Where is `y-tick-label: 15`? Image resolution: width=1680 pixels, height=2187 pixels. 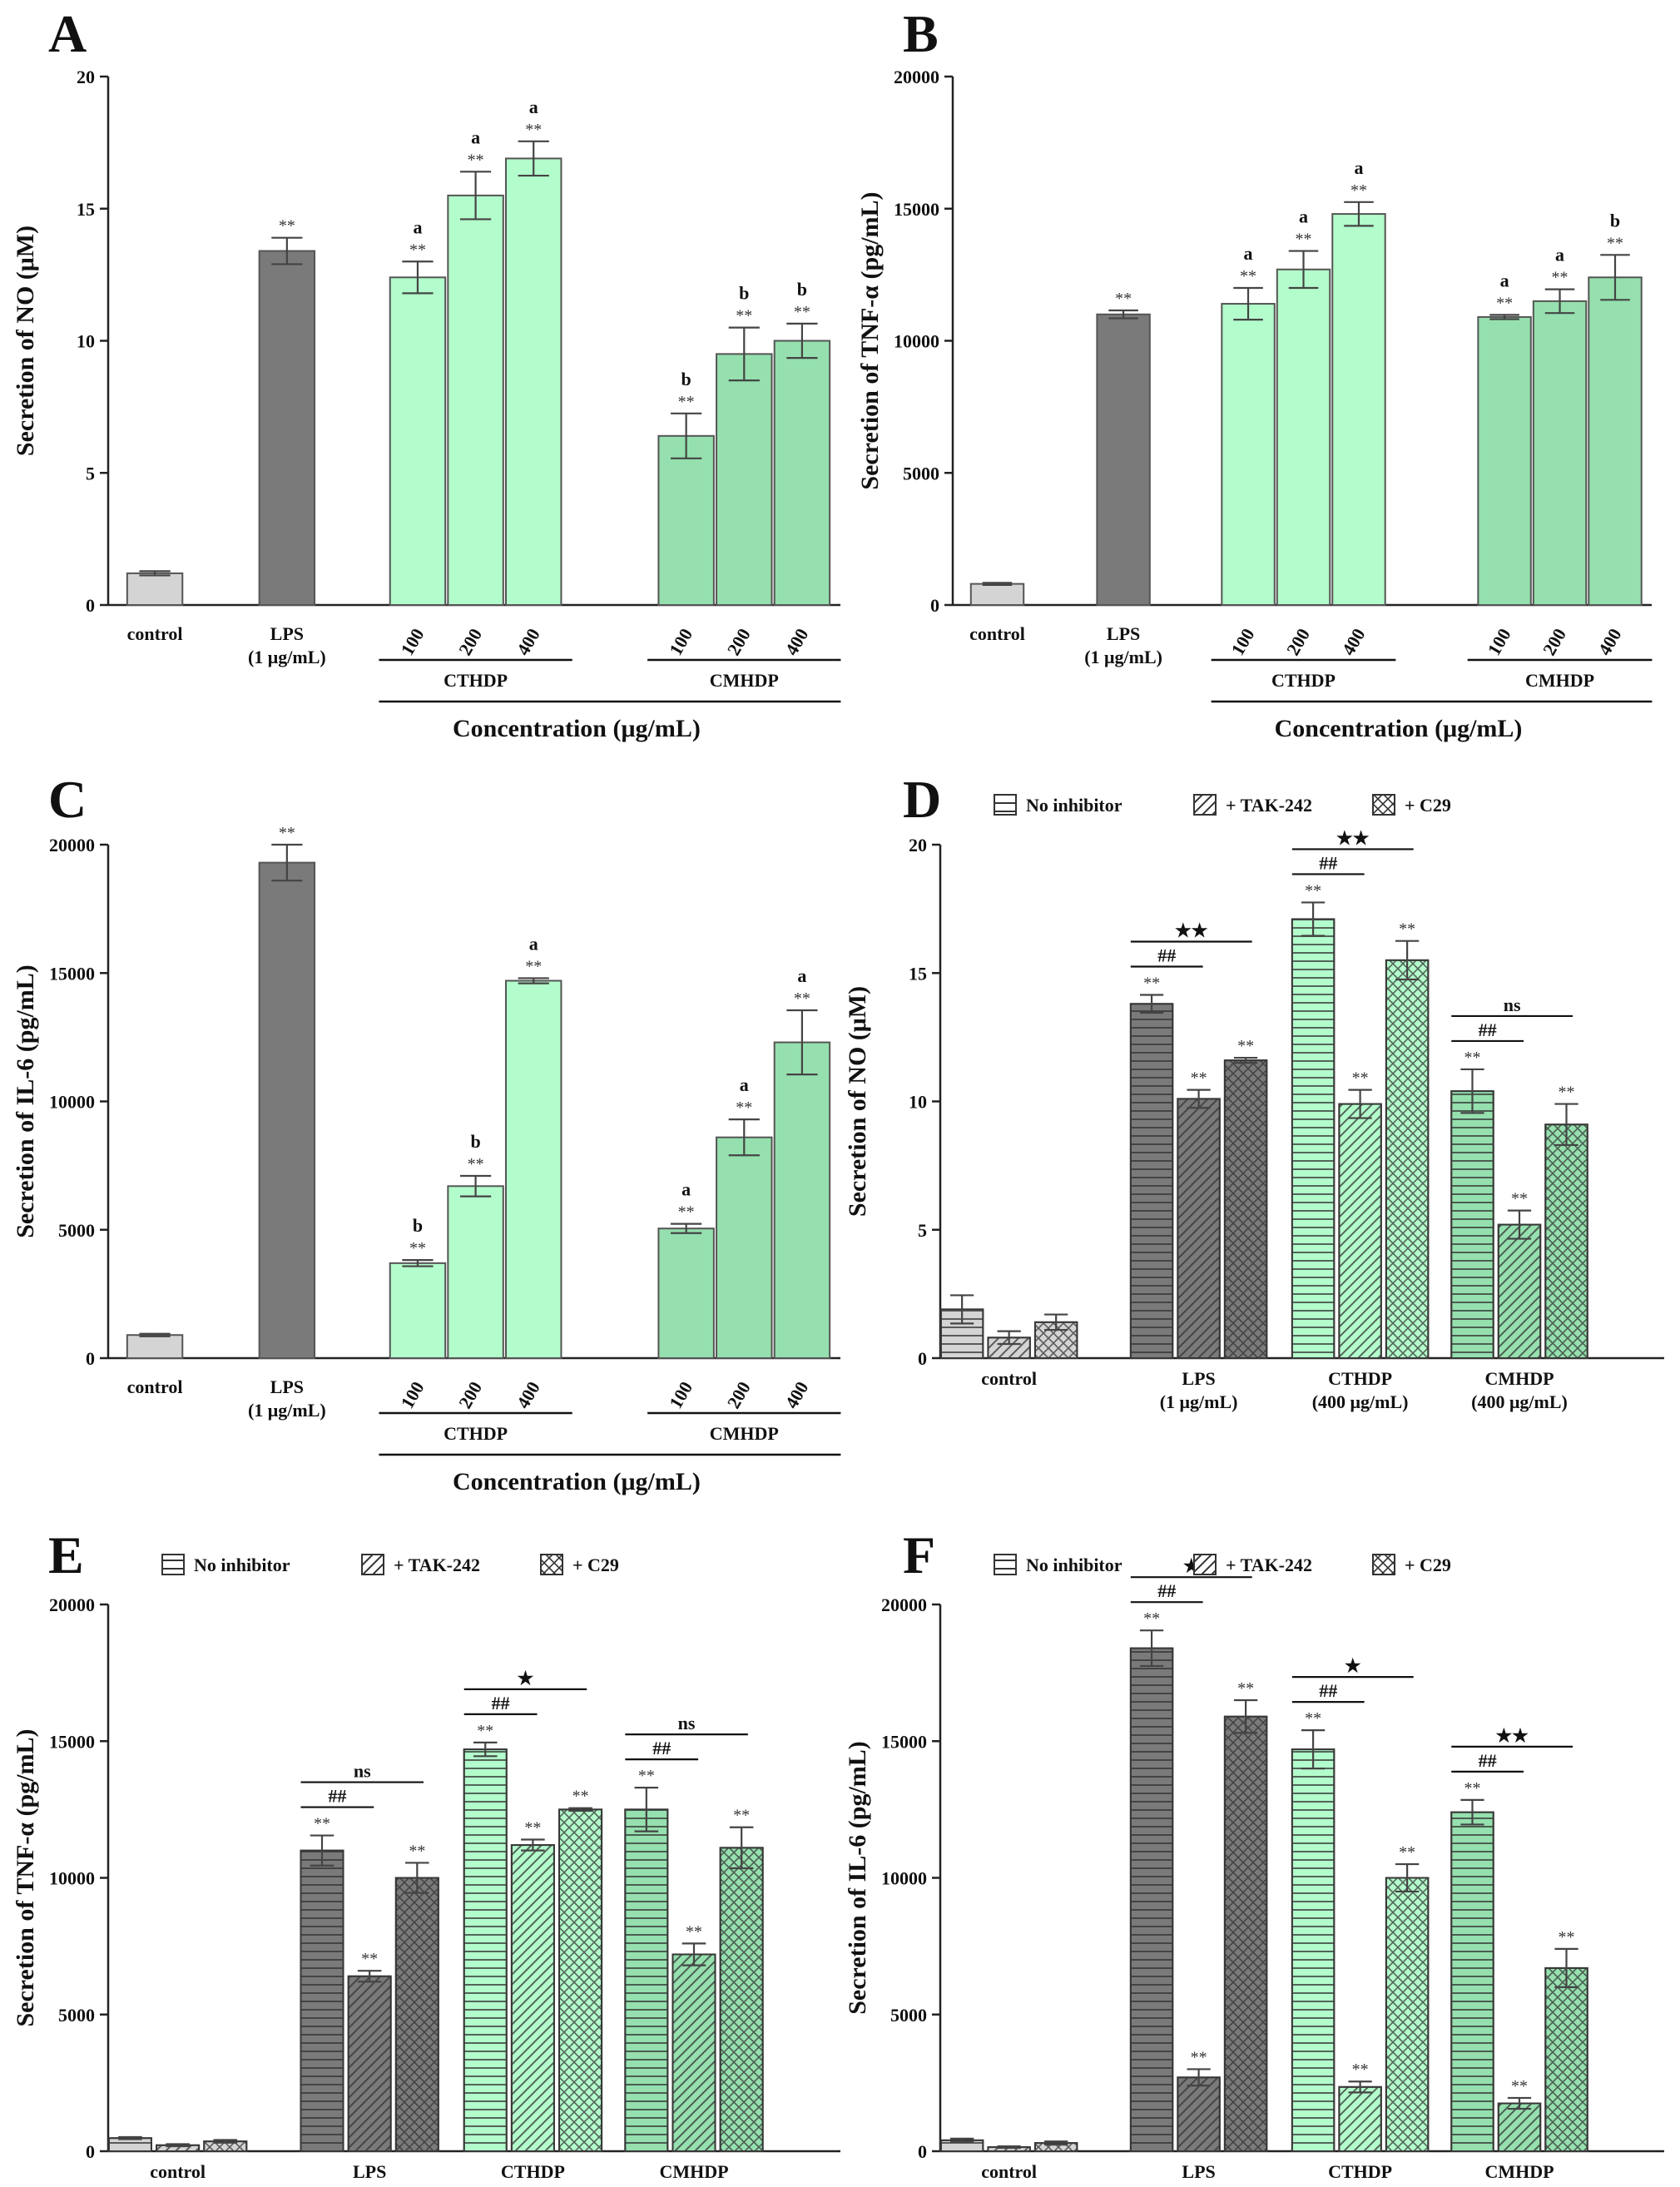
y-tick-label: 15 is located at coordinates (918, 973).